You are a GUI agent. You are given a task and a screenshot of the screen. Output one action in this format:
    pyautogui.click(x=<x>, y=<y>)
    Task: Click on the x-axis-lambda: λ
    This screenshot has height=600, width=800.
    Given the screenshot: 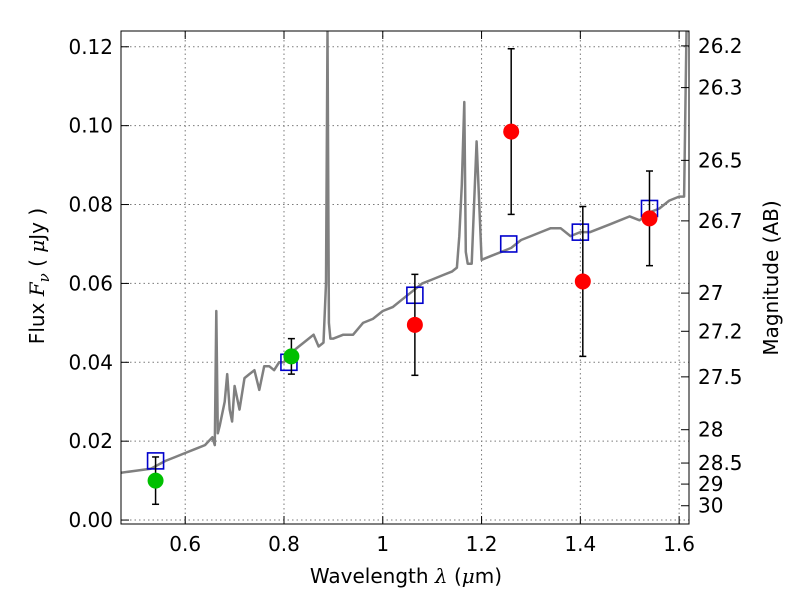 What is the action you would take?
    pyautogui.click(x=441, y=576)
    